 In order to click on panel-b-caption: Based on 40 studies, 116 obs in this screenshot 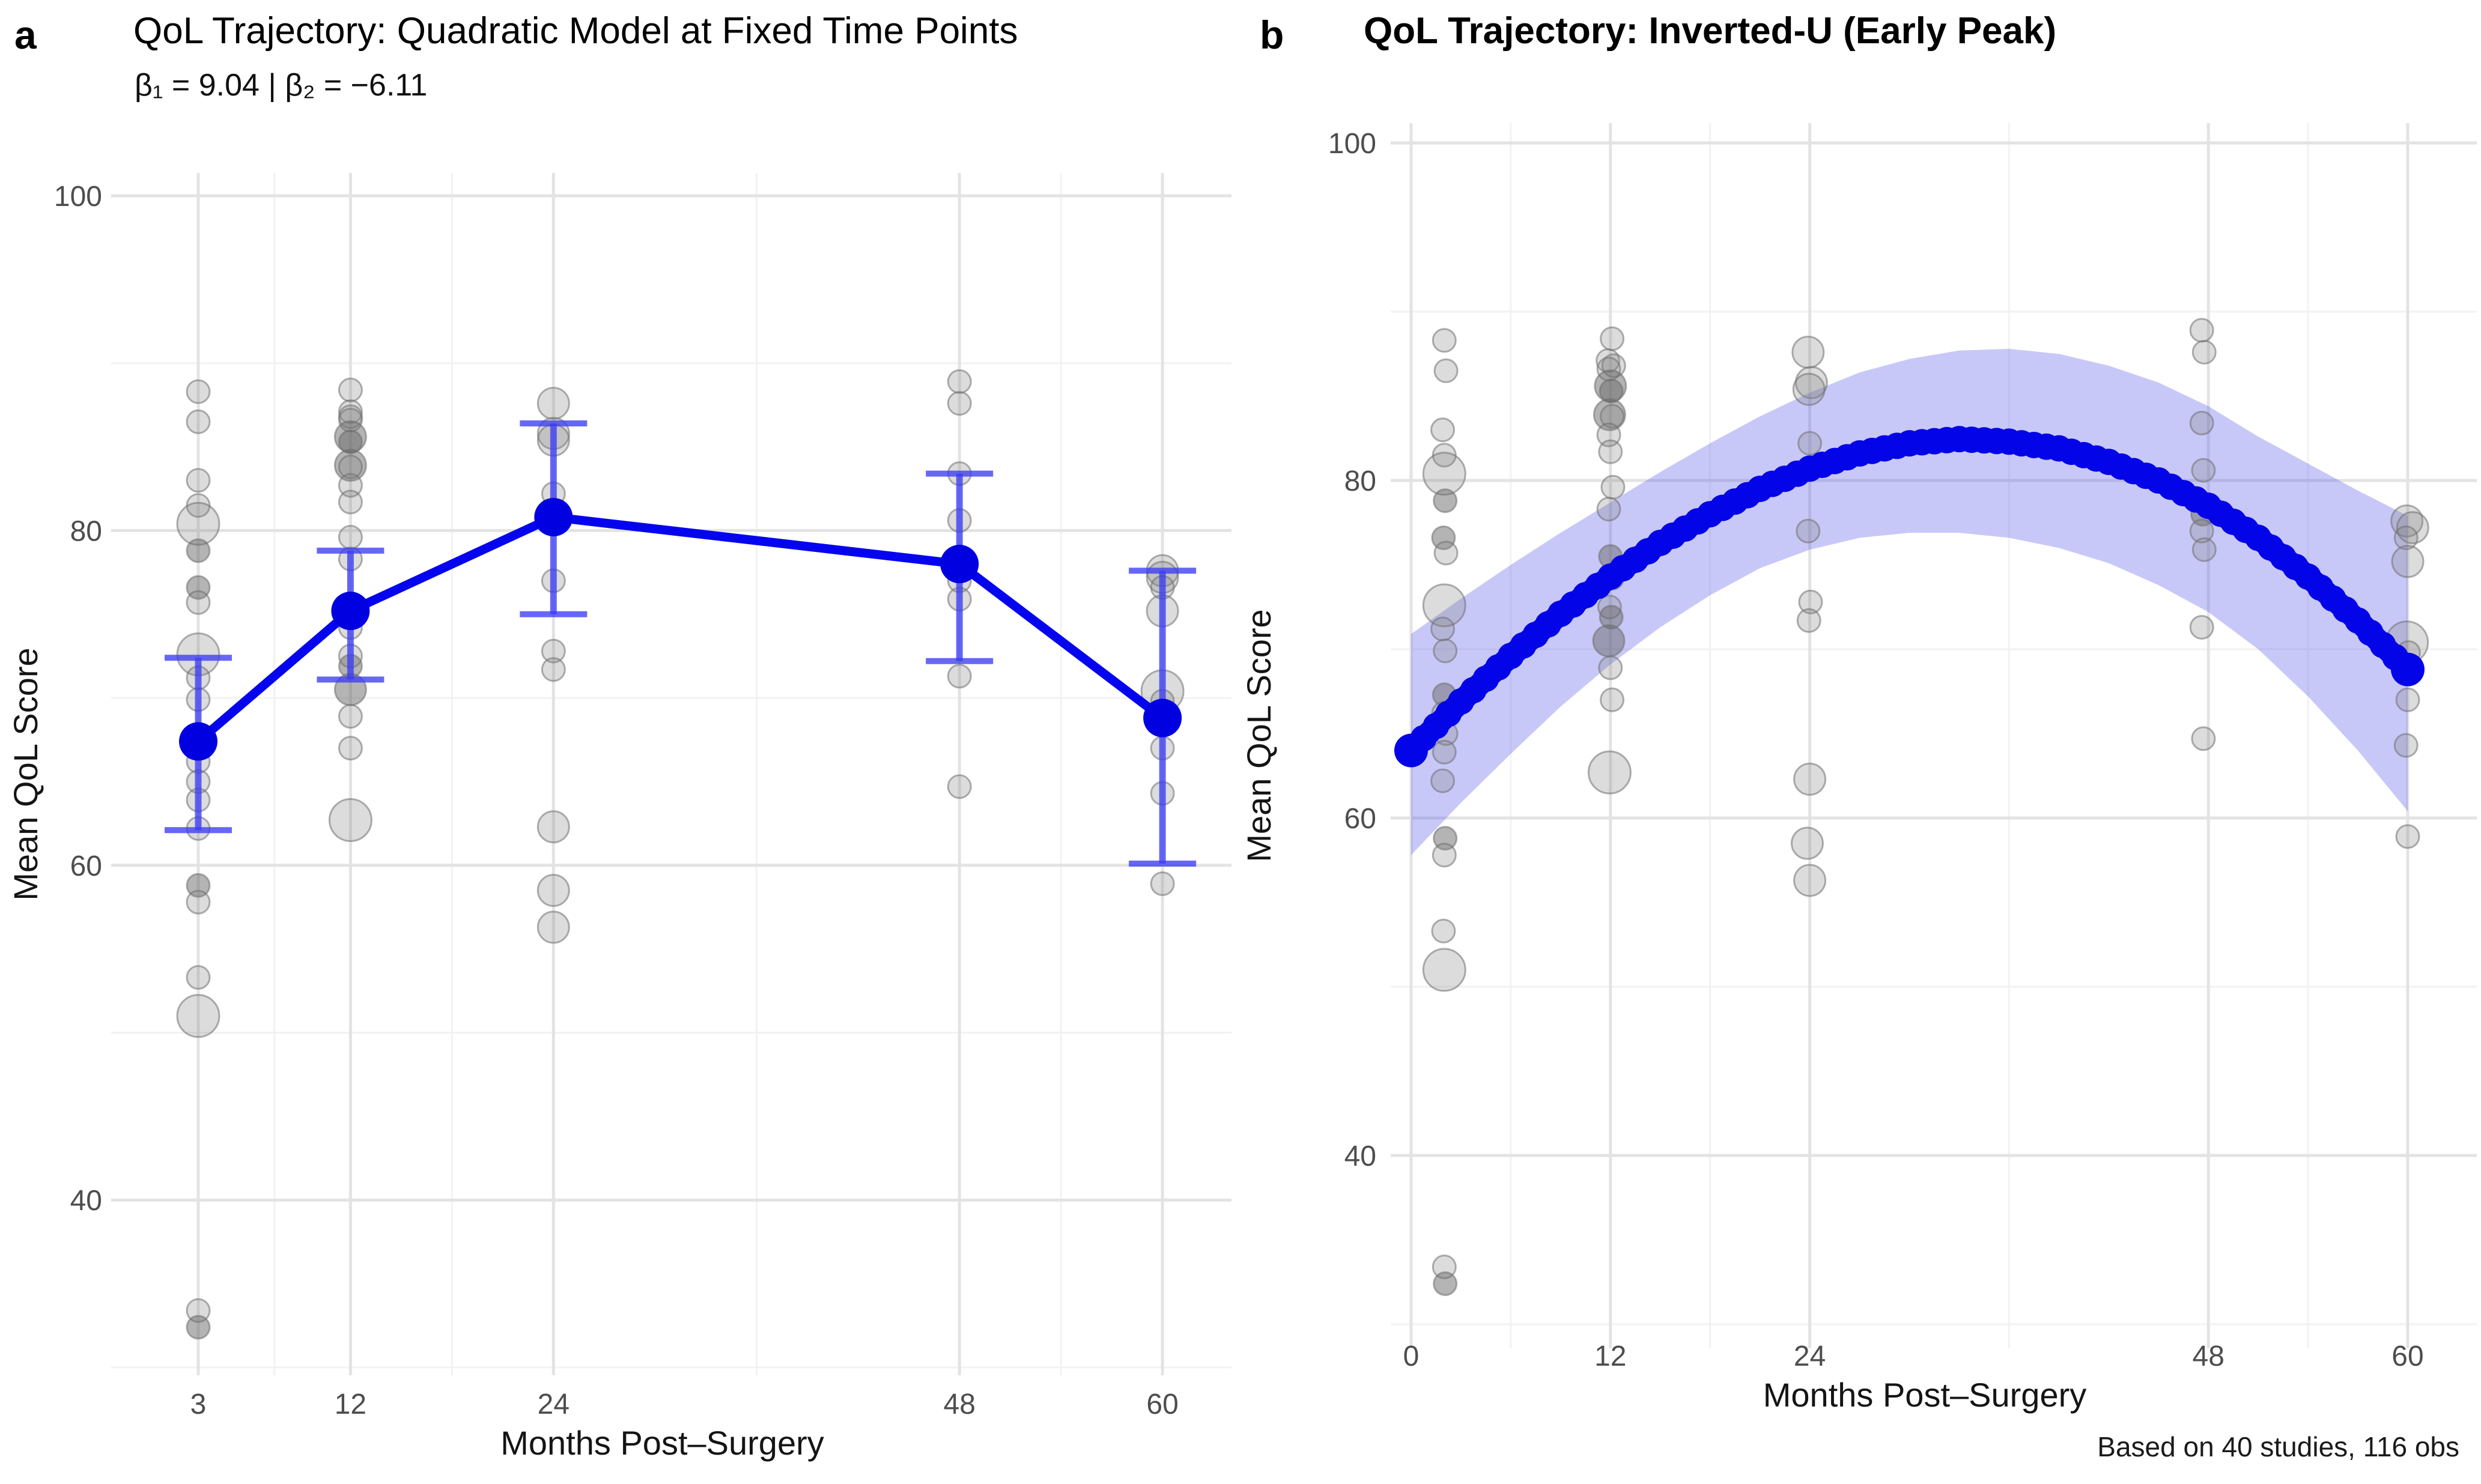, I will do `click(2278, 1447)`.